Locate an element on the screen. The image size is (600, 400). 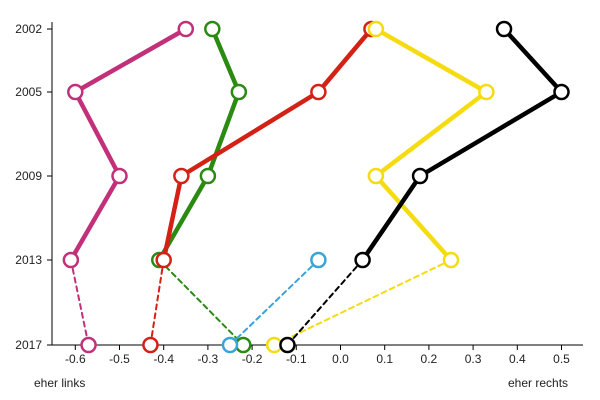
x-tick-label: -0.4 is located at coordinates (163, 359).